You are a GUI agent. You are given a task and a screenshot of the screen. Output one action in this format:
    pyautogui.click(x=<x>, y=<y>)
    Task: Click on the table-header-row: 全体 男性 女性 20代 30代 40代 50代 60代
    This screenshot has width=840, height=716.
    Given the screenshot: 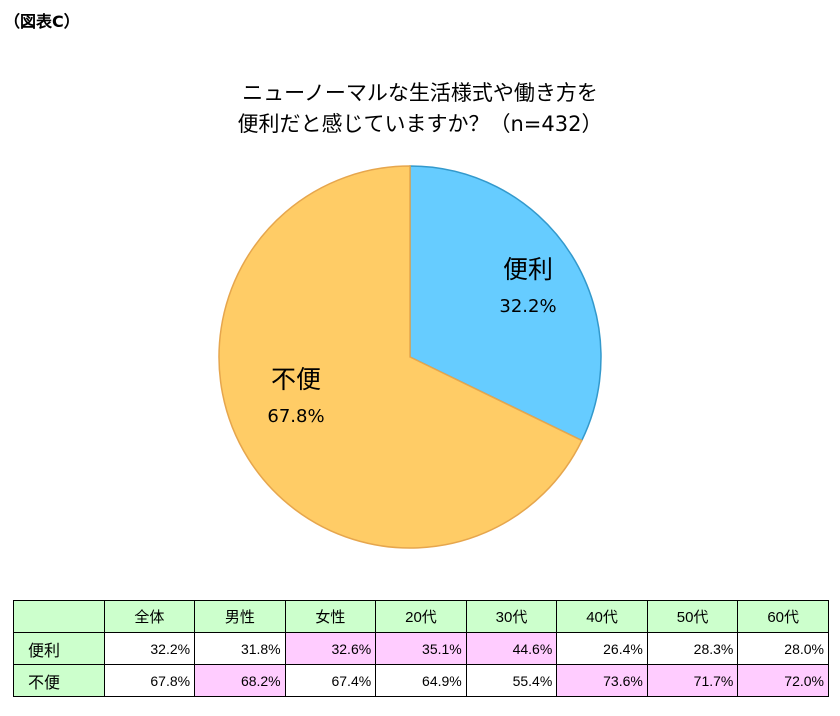 What is the action you would take?
    pyautogui.click(x=421, y=616)
    